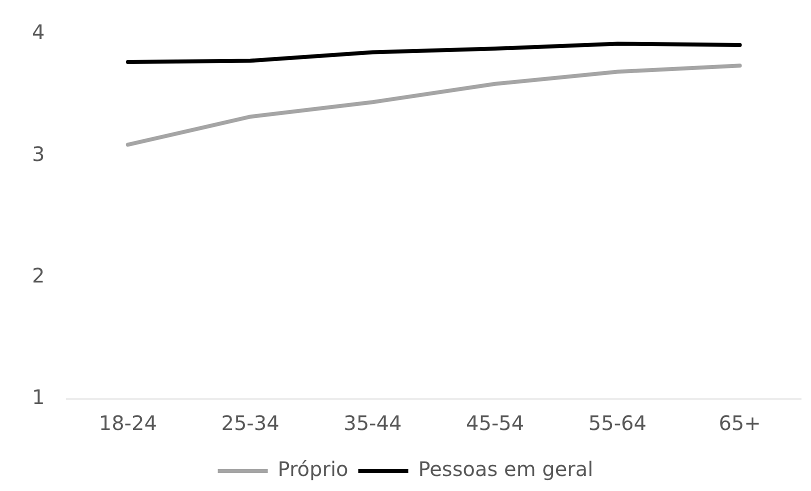  What do you see at coordinates (38, 32) in the screenshot?
I see `y-tick-label: 4` at bounding box center [38, 32].